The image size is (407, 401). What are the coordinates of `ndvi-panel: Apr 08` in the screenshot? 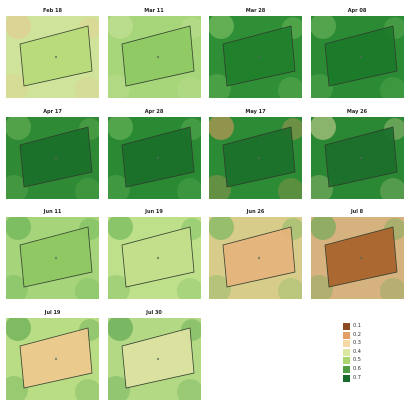 It's located at (357, 52).